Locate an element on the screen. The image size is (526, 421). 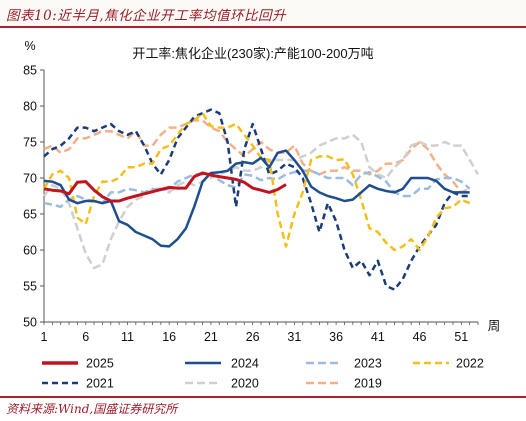
series-line-2023 is located at coordinates (257, 189).